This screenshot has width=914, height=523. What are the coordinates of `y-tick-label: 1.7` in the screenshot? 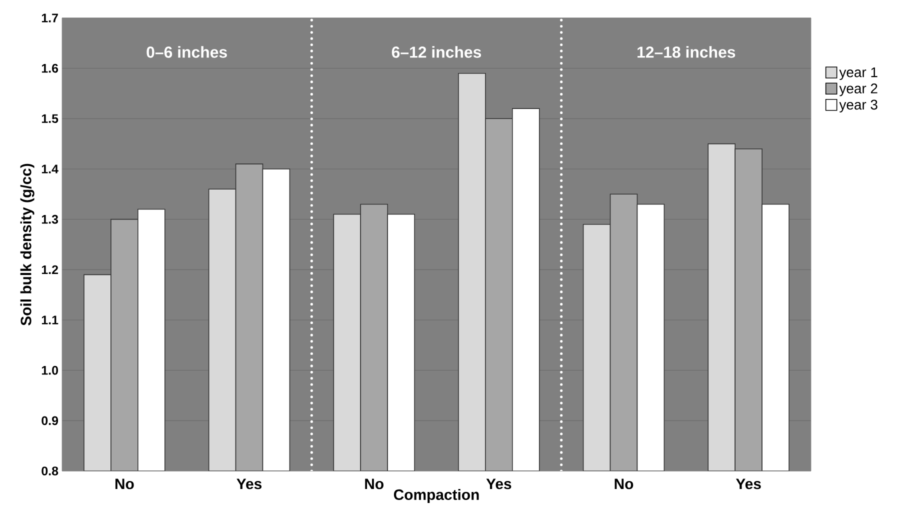 It's located at (50, 18).